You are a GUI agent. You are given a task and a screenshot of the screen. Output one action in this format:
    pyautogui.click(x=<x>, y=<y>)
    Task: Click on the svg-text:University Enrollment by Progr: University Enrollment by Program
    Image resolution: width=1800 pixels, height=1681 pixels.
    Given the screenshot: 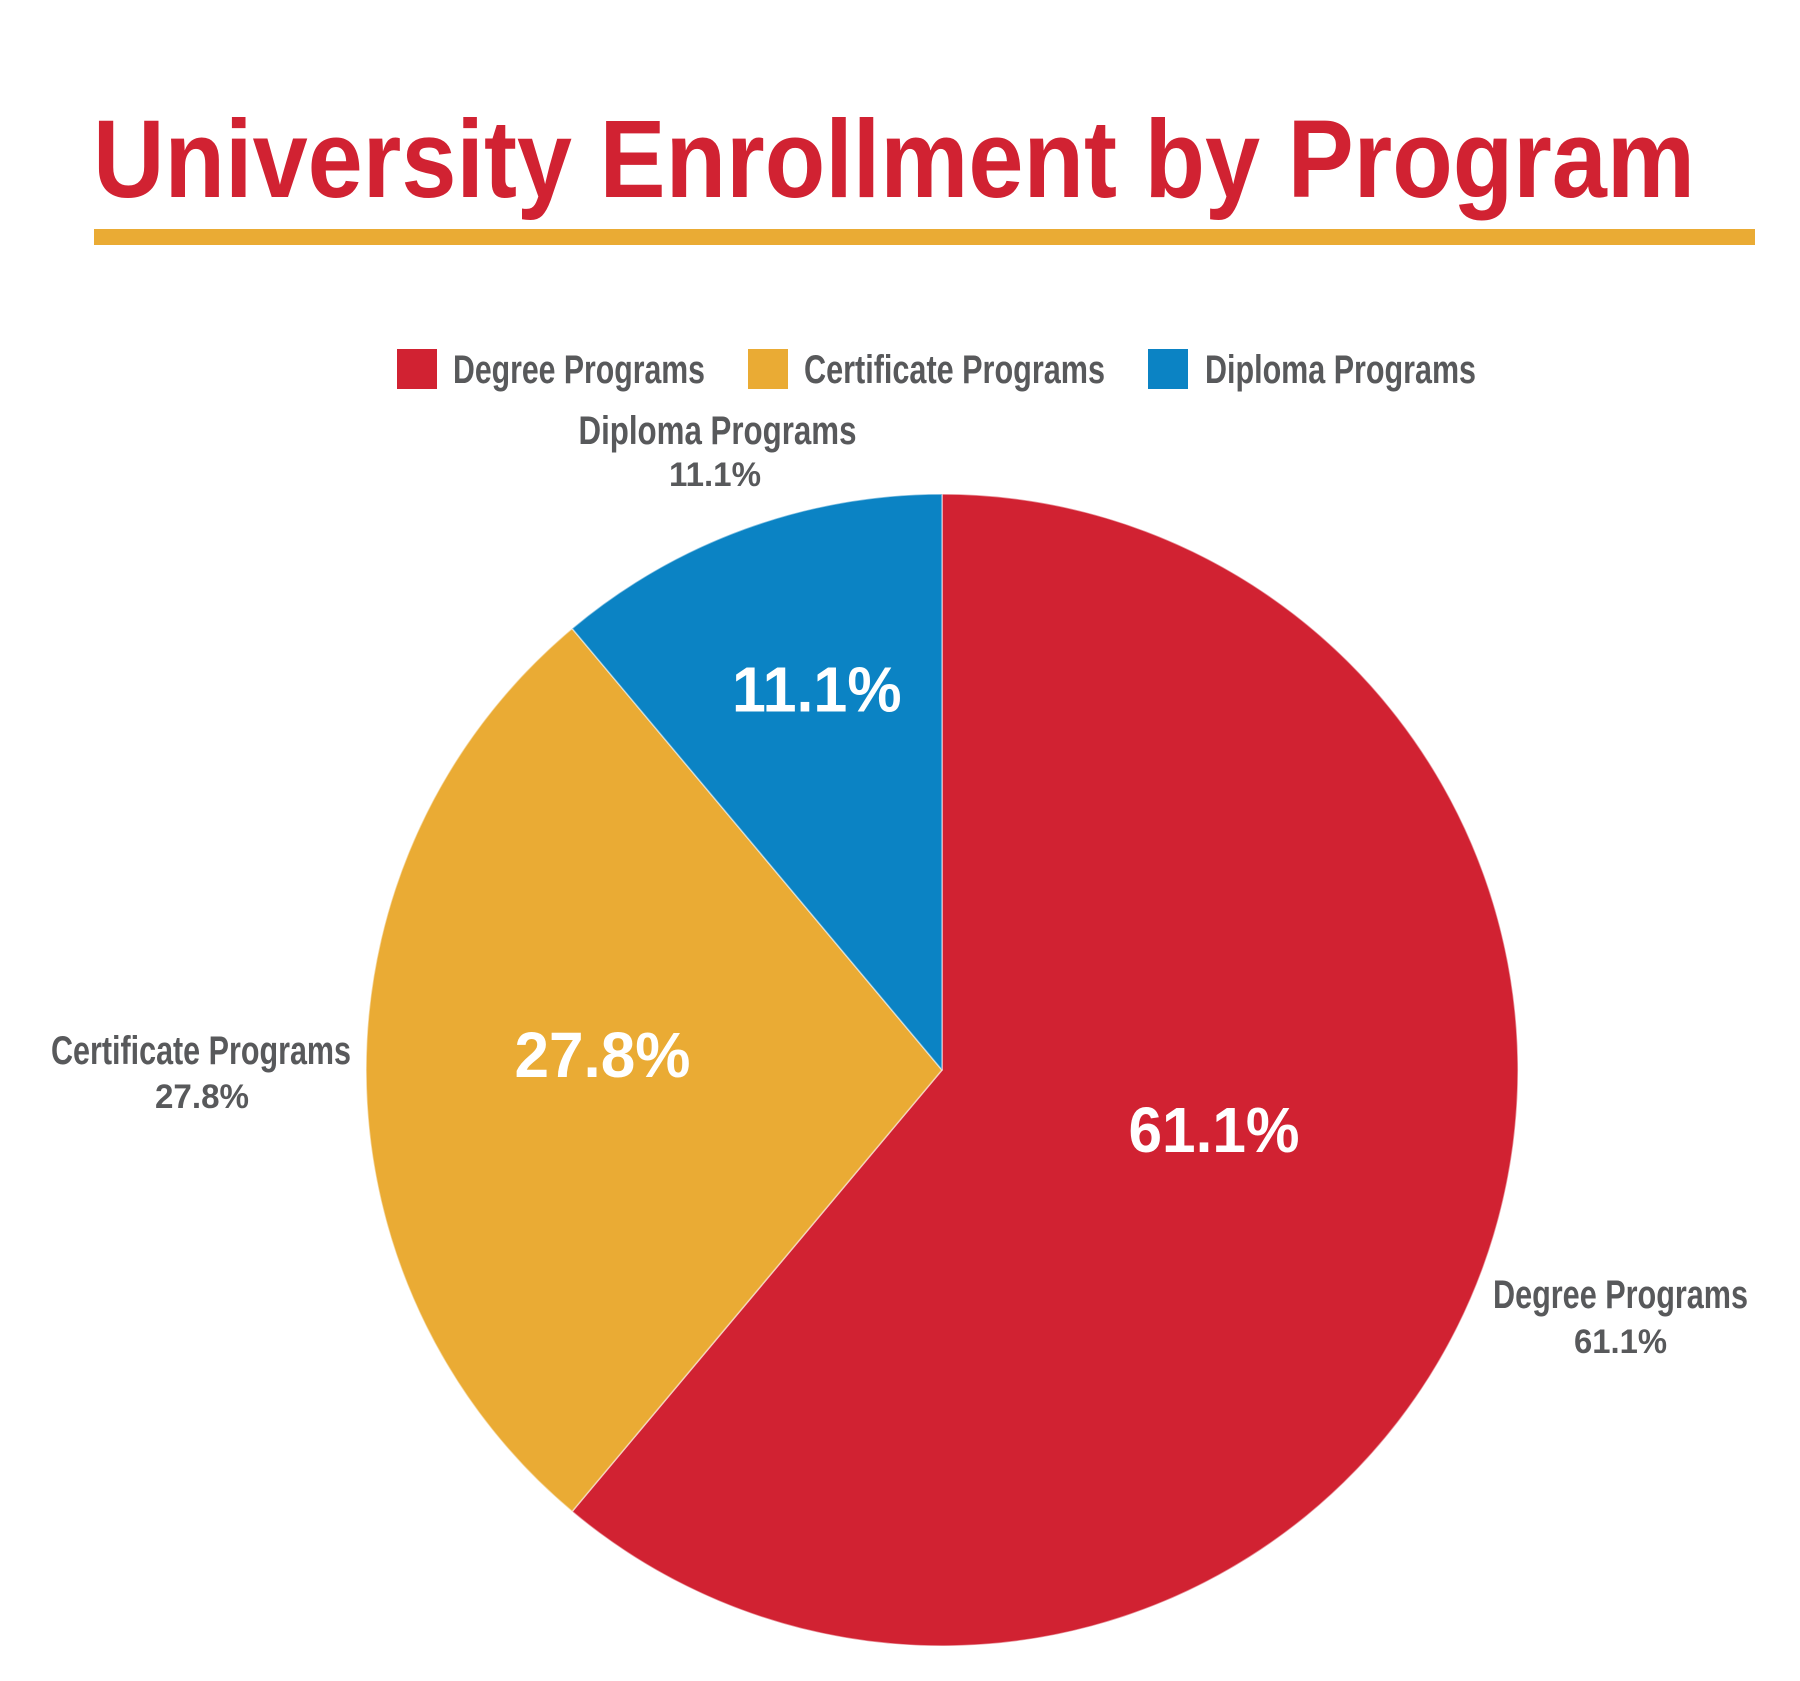 What is the action you would take?
    pyautogui.click(x=894, y=159)
    